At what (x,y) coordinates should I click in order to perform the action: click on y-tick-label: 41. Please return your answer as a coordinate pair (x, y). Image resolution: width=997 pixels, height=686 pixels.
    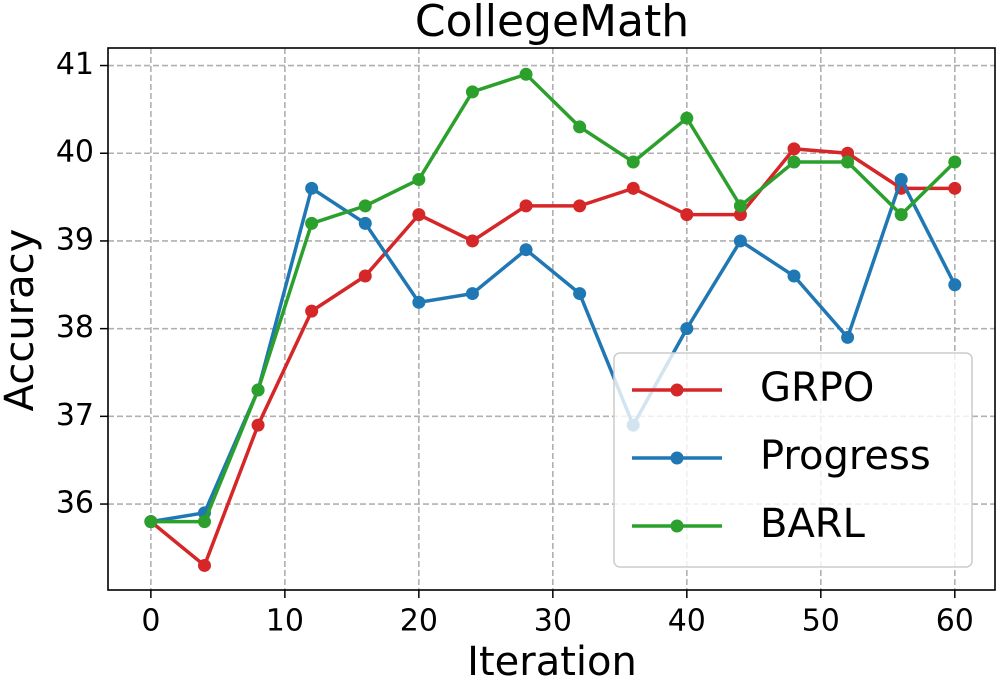
    Looking at the image, I should click on (75, 64).